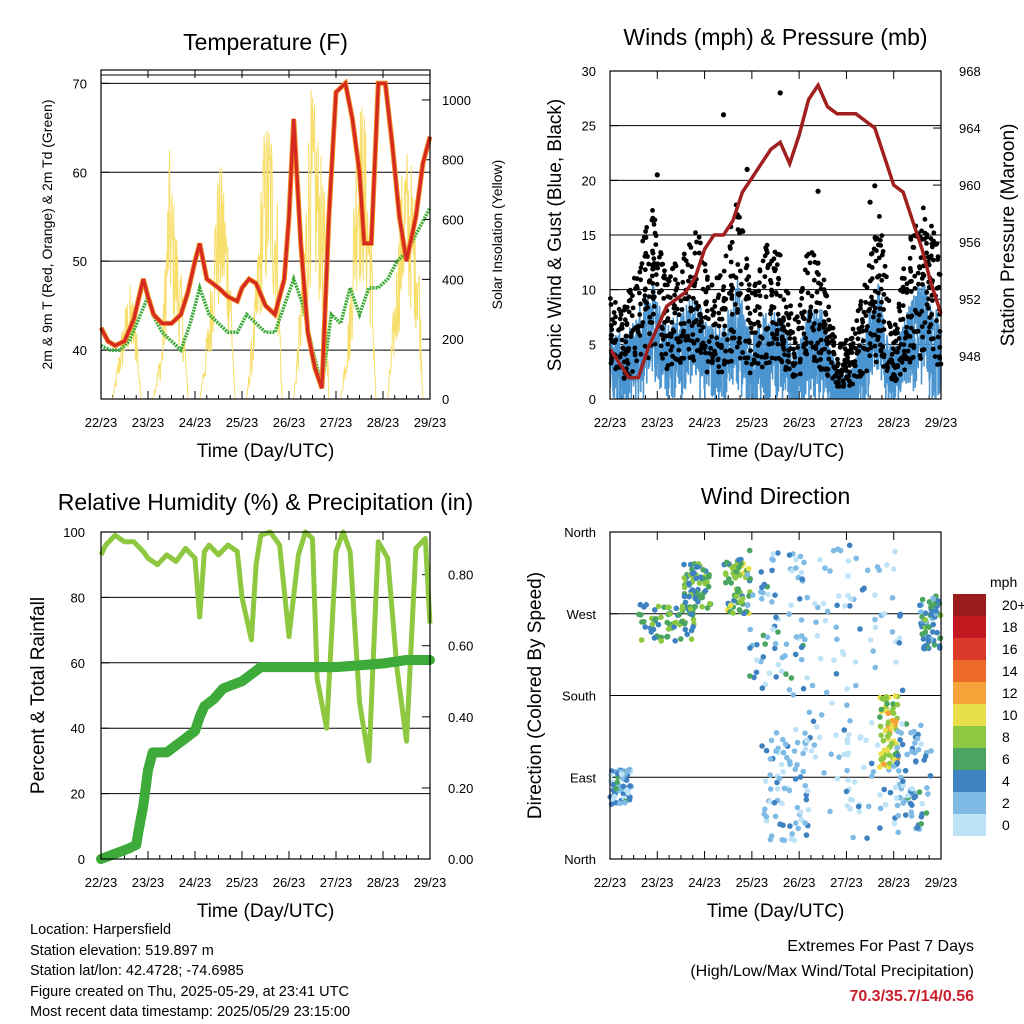 The width and height of the screenshot is (1024, 1024). What do you see at coordinates (38, 695) in the screenshot?
I see `y-axis-label: Percent & Total Rainfall` at bounding box center [38, 695].